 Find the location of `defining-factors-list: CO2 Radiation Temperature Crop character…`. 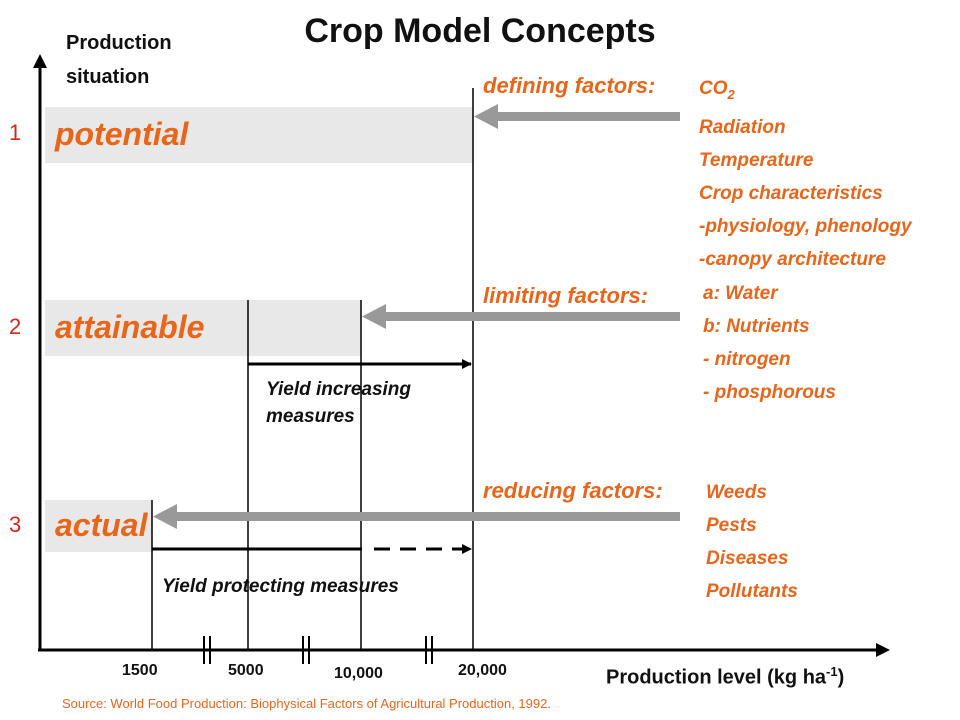

defining-factors-list: CO2 Radiation Temperature Crop character… is located at coordinates (805, 174).